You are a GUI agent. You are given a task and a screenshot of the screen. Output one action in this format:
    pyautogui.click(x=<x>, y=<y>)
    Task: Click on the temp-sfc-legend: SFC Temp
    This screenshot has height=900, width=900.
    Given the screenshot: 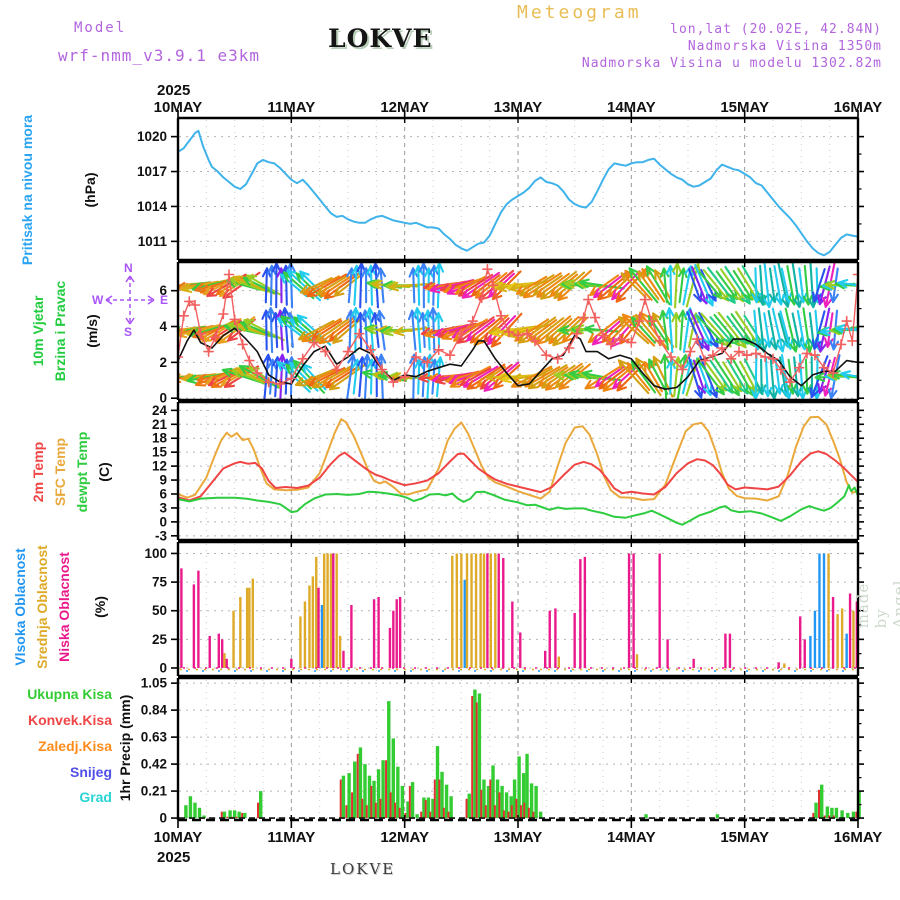 What is the action you would take?
    pyautogui.click(x=60, y=472)
    